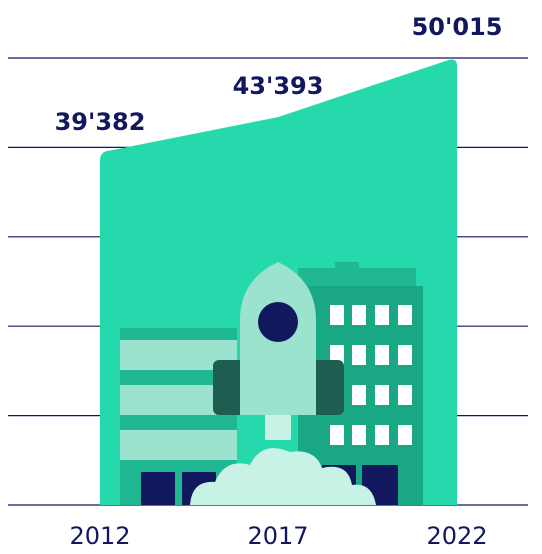 The width and height of the screenshot is (542, 554). I want to click on x-tick-label: 2017, so click(277, 536).